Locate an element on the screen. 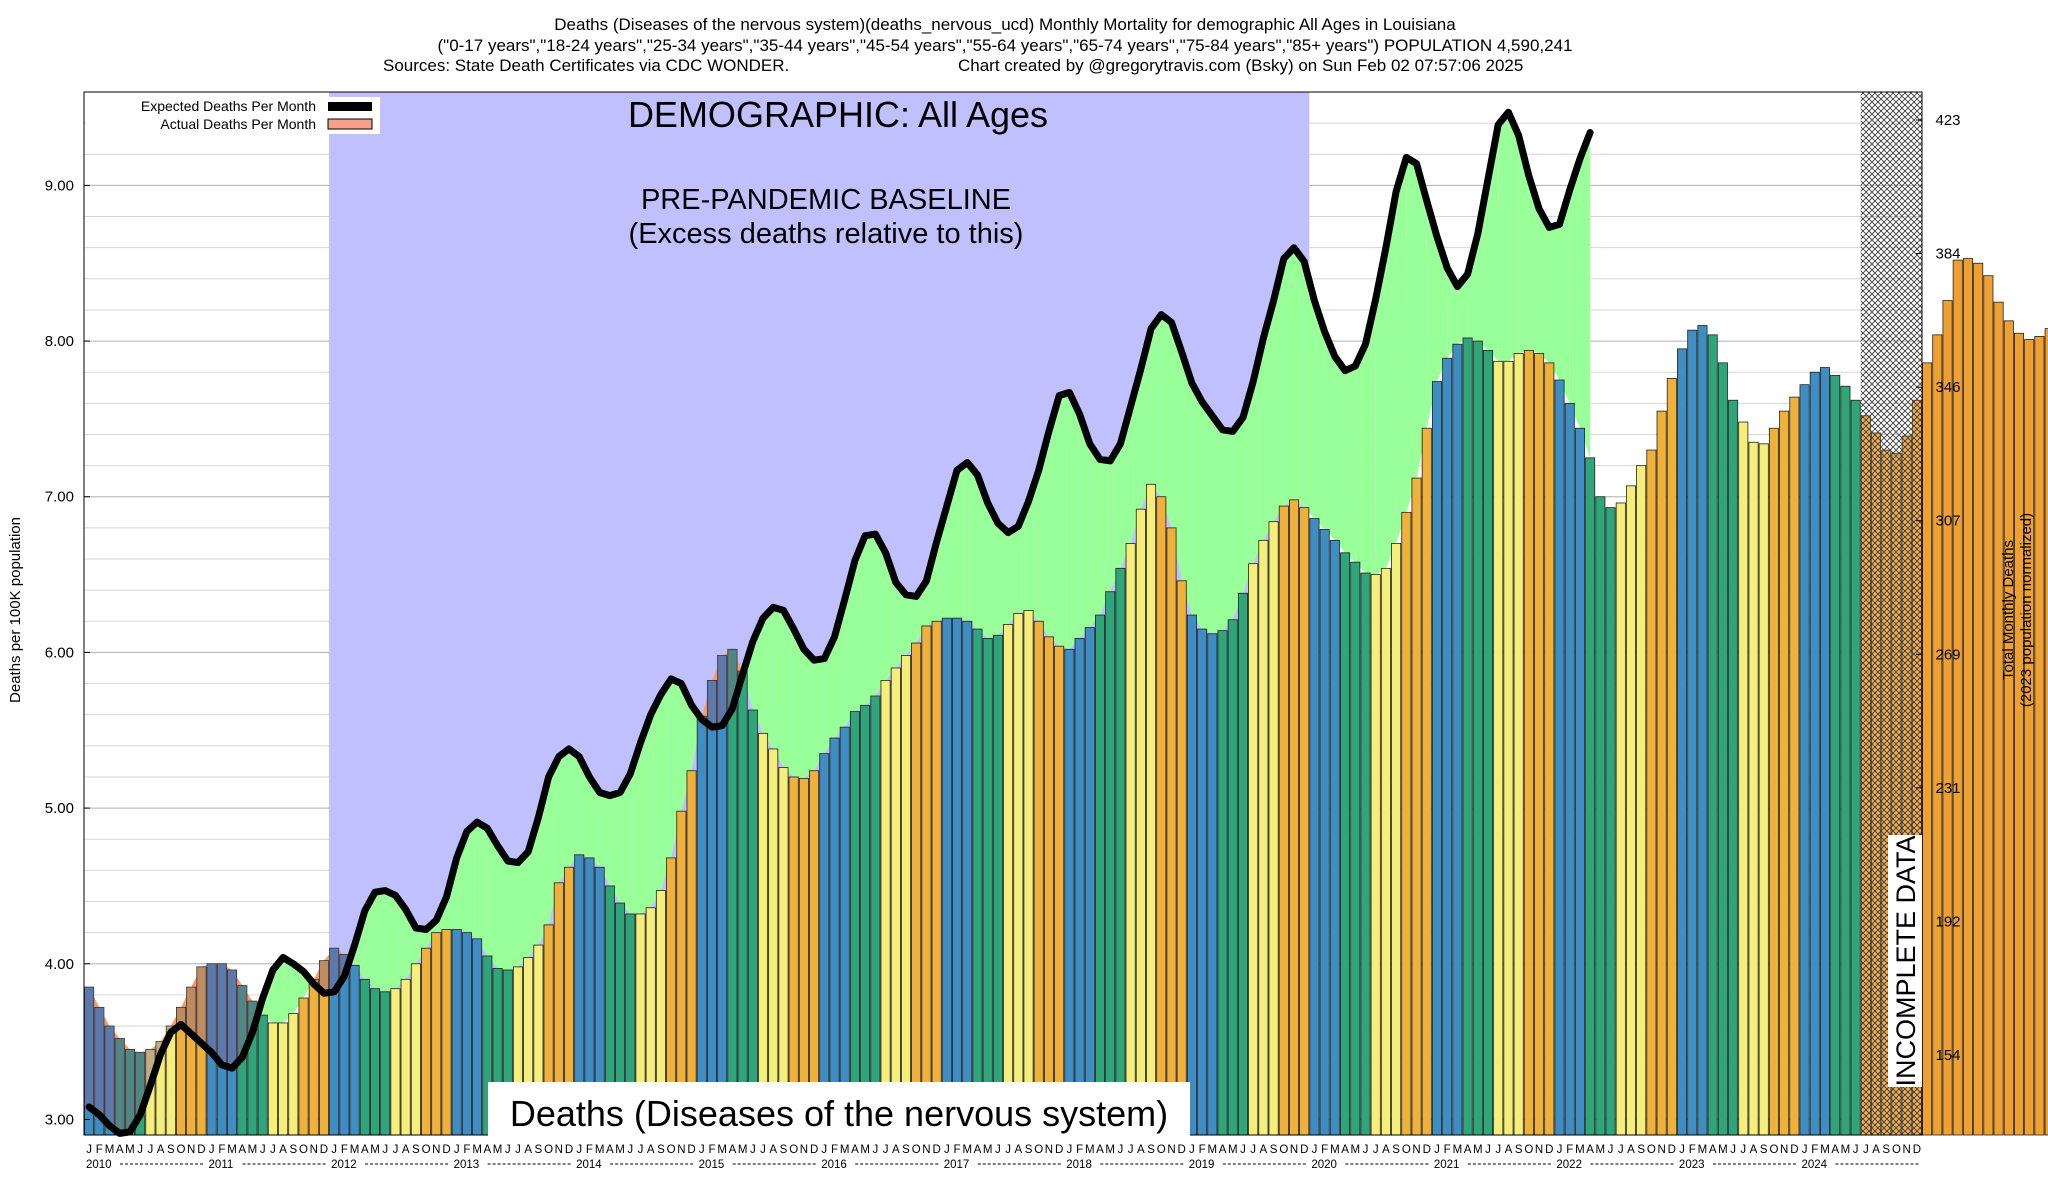 The height and width of the screenshot is (1200, 2048). y-tick-label: 6.00 is located at coordinates (59, 652).